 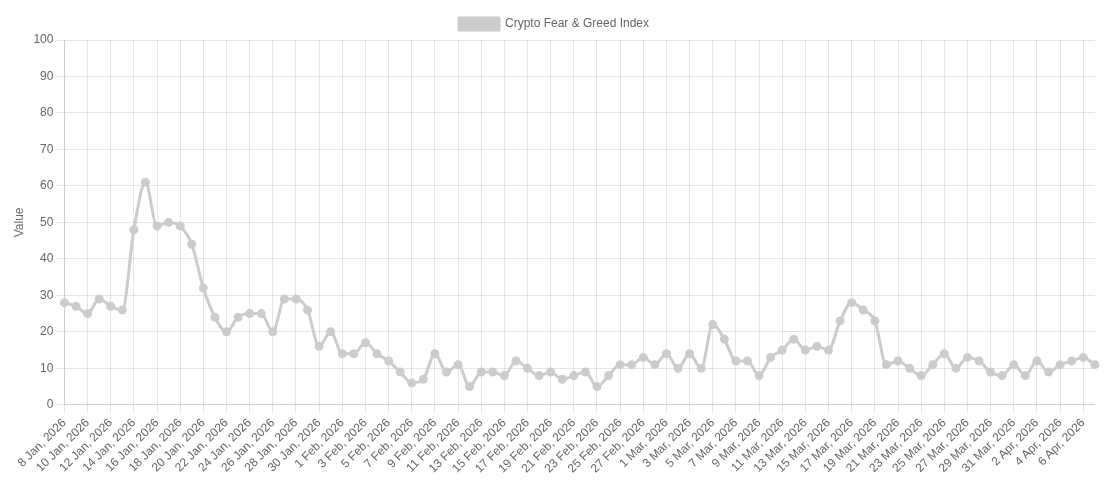 I want to click on y-tick-label: 60, so click(x=47, y=185).